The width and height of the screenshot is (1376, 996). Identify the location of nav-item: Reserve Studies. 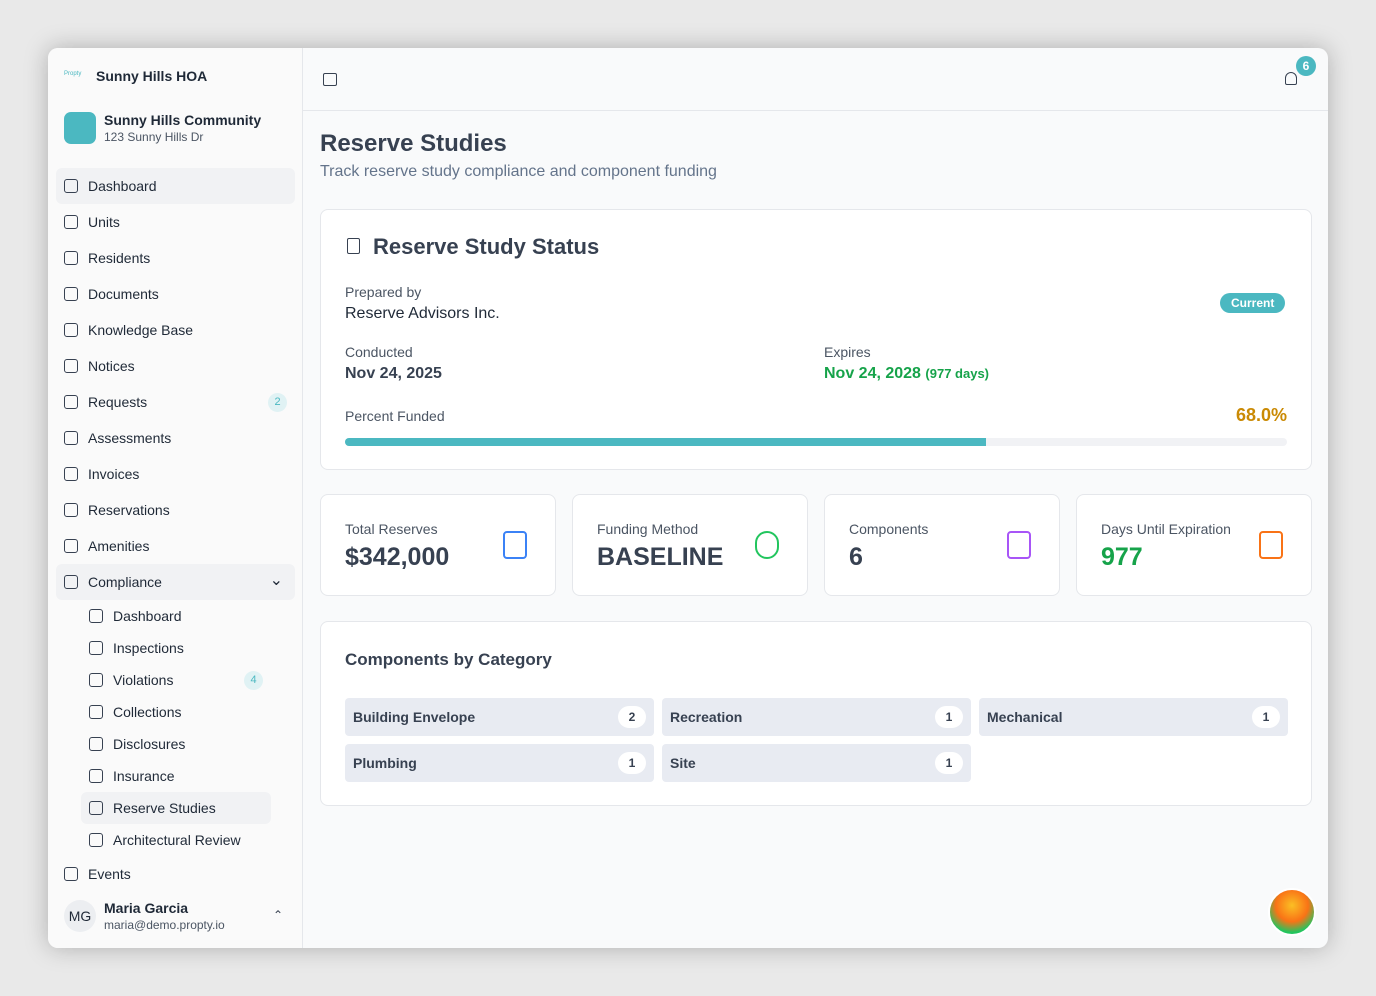
(176, 808).